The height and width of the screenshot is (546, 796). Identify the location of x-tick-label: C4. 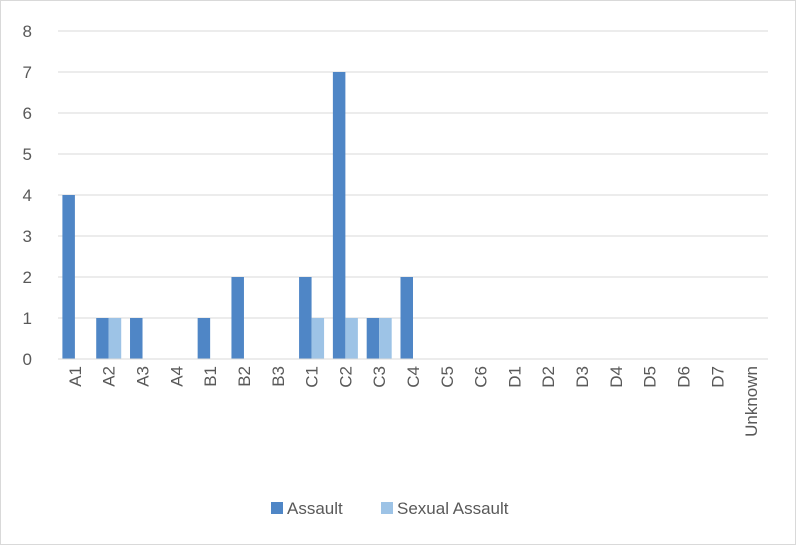
(413, 377).